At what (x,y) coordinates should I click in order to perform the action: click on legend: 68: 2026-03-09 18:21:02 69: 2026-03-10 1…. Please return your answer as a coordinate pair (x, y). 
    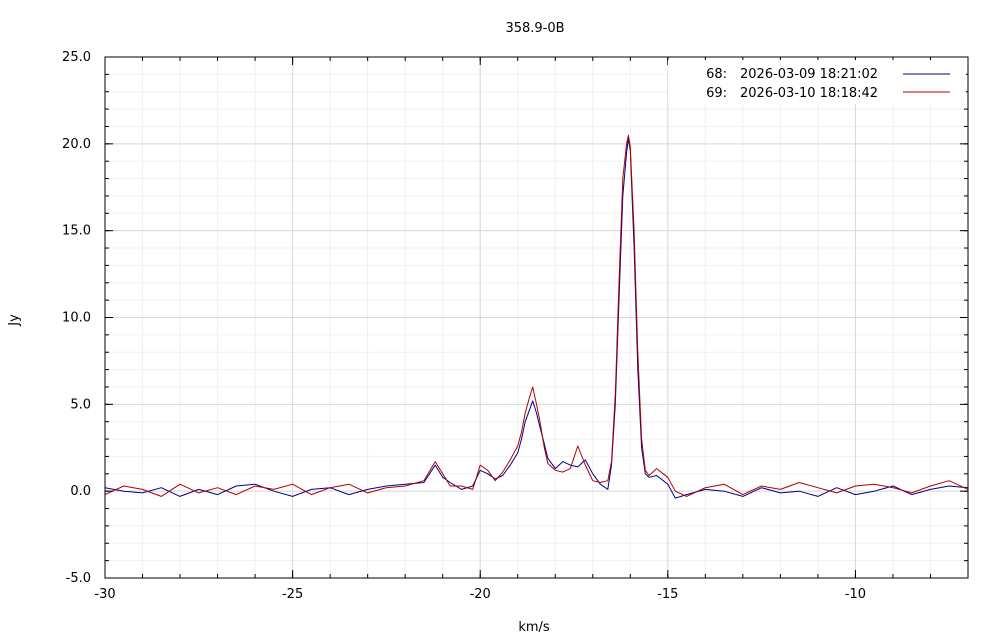
    Looking at the image, I should click on (817, 82).